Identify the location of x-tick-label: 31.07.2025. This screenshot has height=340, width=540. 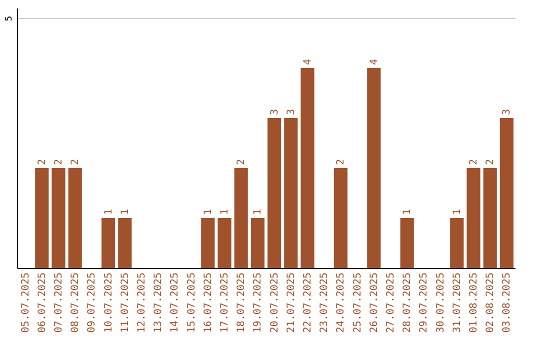
(457, 302).